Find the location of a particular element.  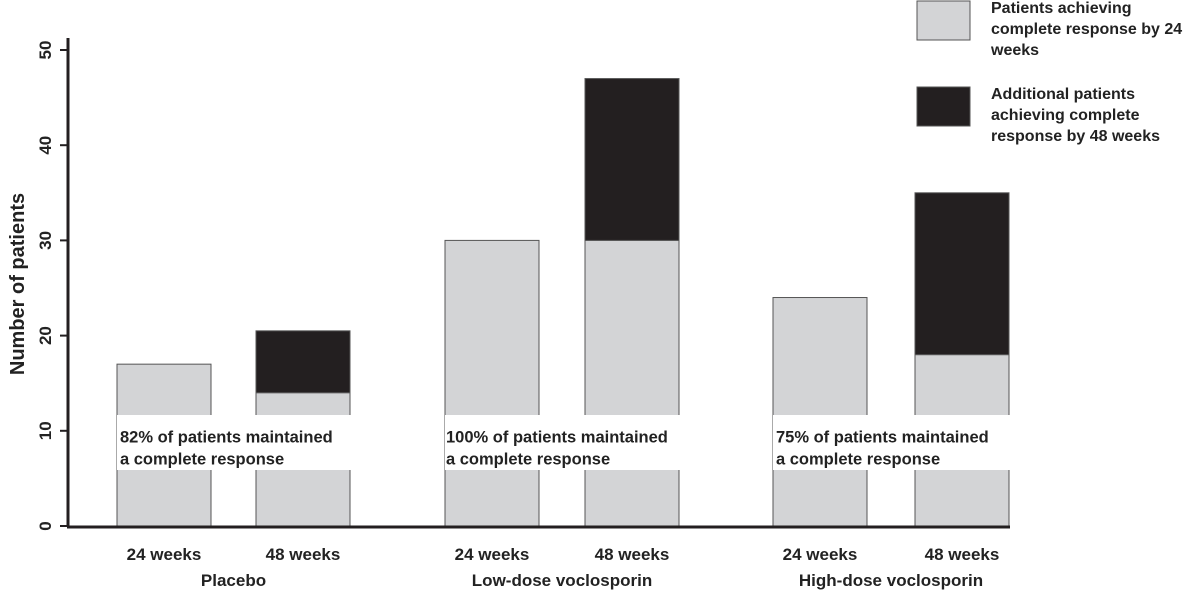

group-label: High-dose voclosporin is located at coordinates (891, 580).